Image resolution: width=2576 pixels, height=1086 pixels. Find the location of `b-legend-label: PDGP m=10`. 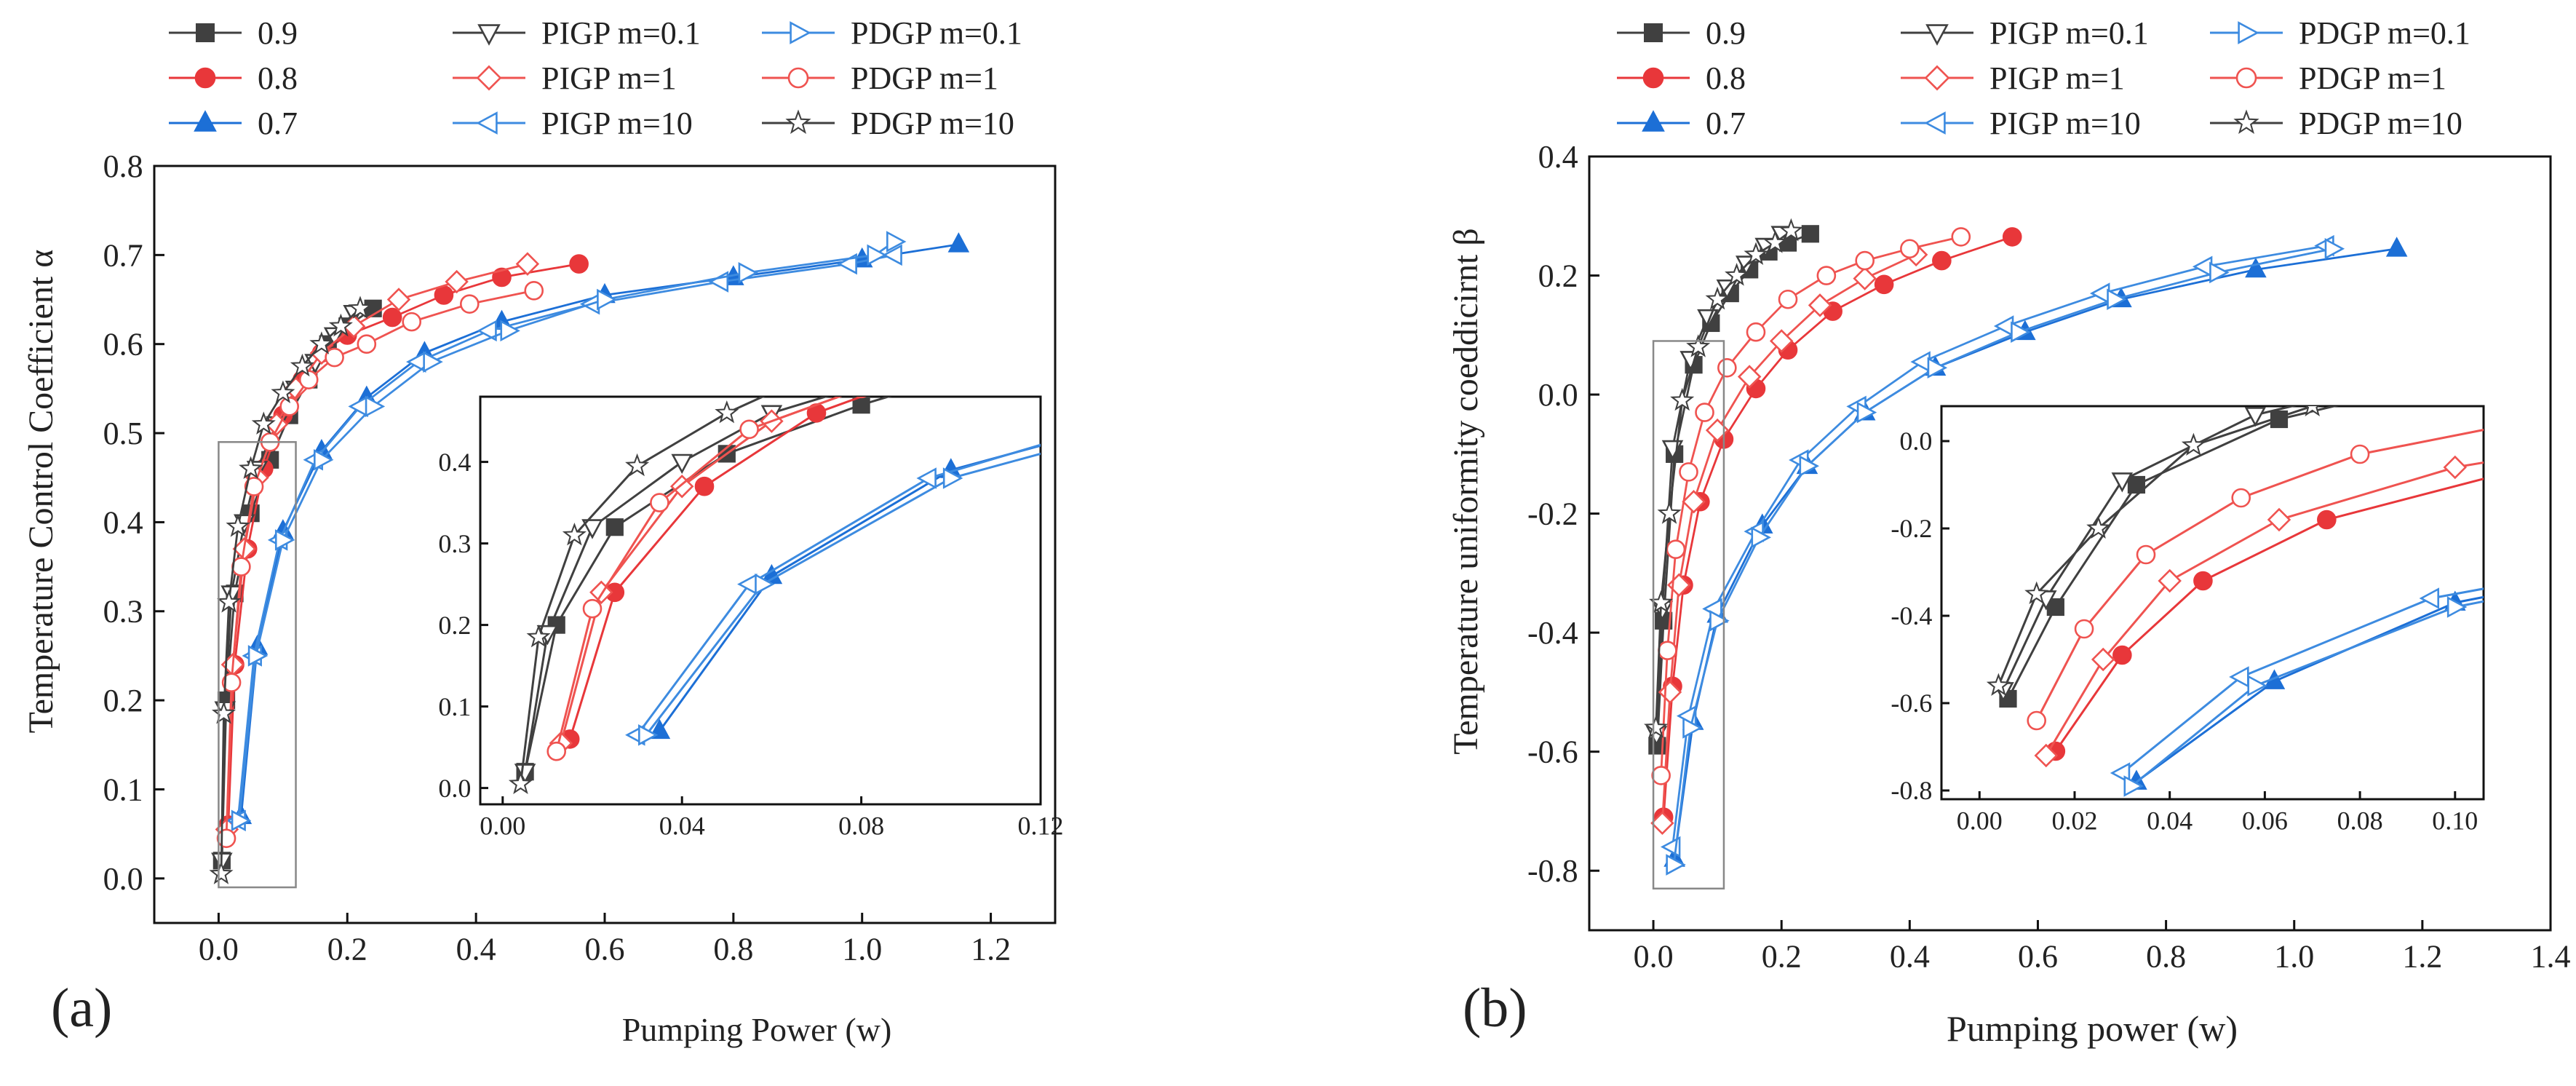

b-legend-label: PDGP m=10 is located at coordinates (2380, 123).